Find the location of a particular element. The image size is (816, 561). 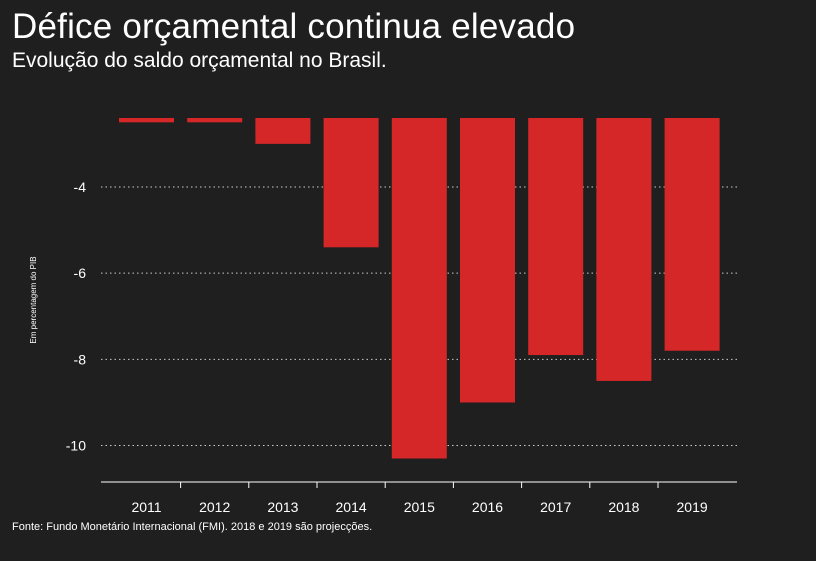

bar-2012 is located at coordinates (215, 120).